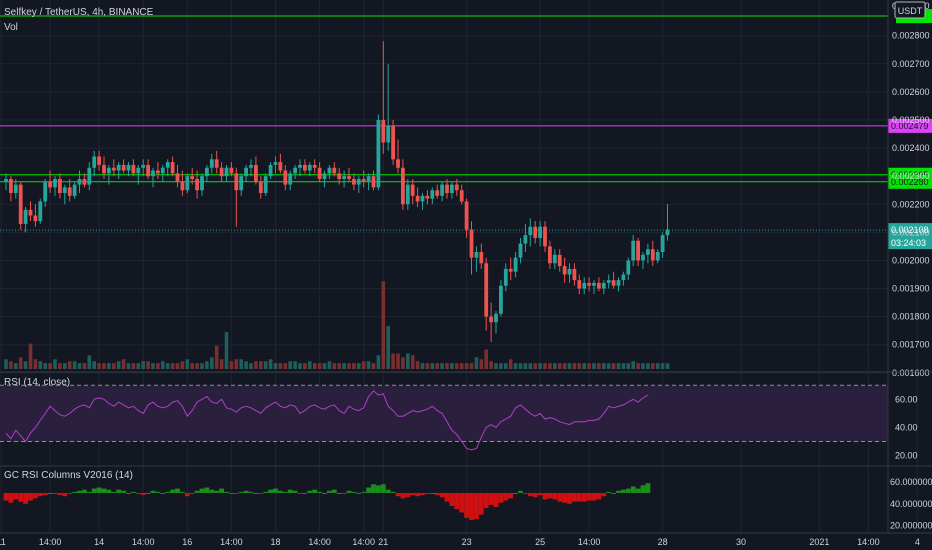  What do you see at coordinates (910, 230) in the screenshot?
I see `last-price-label: 0.002108` at bounding box center [910, 230].